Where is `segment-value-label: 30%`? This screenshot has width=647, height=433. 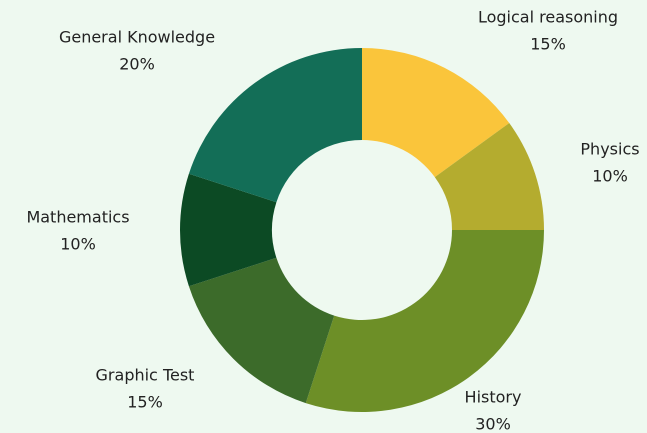
segment-value-label: 30% is located at coordinates (493, 424).